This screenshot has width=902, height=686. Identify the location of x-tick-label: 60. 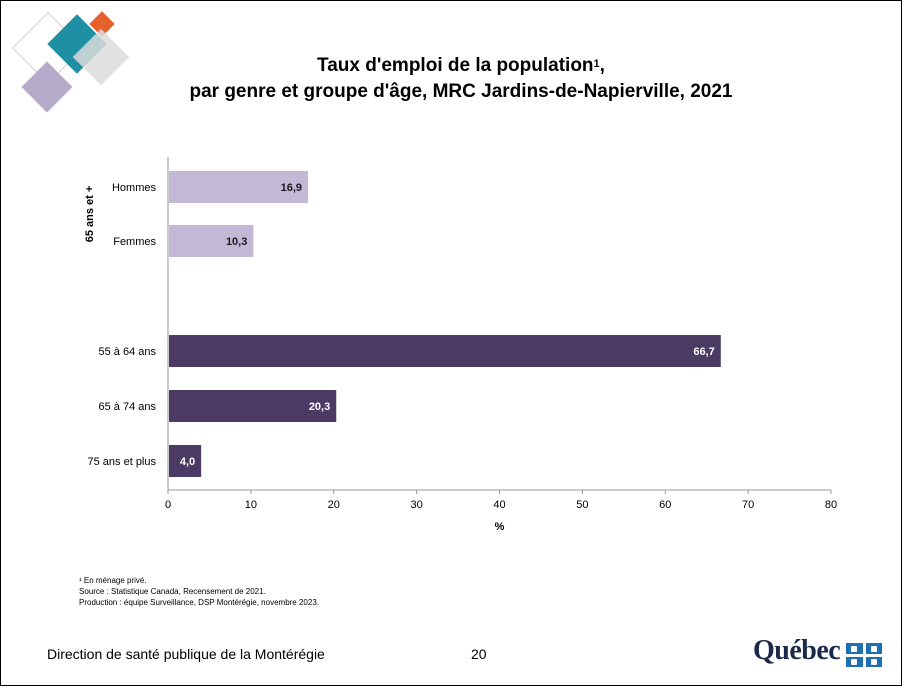
(665, 505).